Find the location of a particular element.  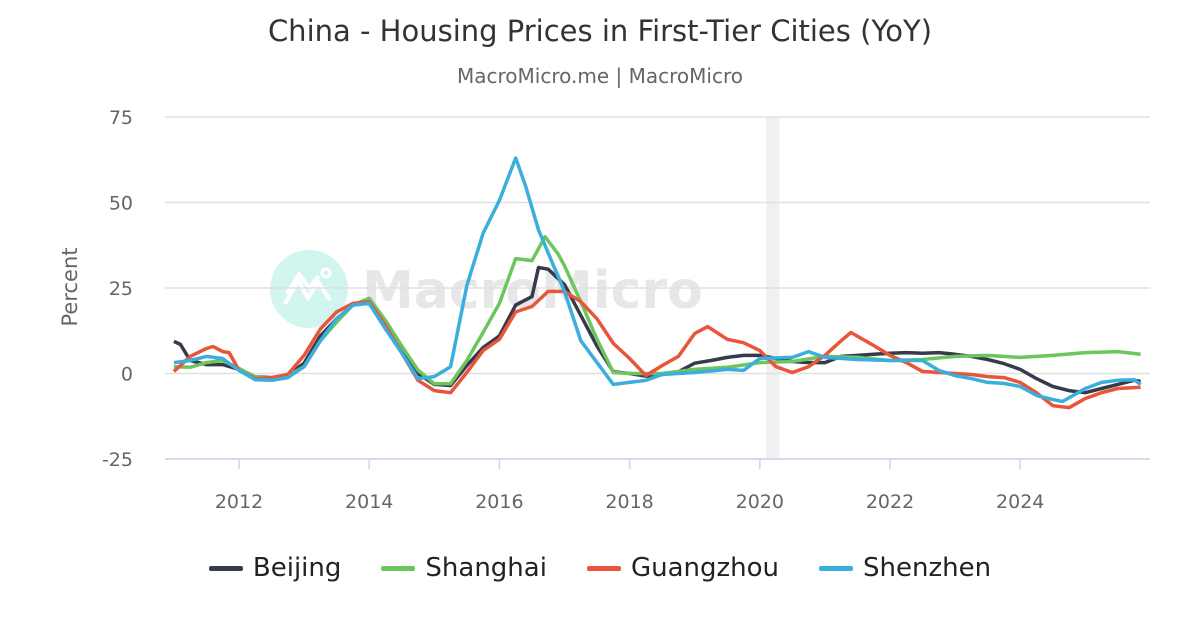

legend: Beijing Shanghai Guangzhou Shenzhen is located at coordinates (600, 568).